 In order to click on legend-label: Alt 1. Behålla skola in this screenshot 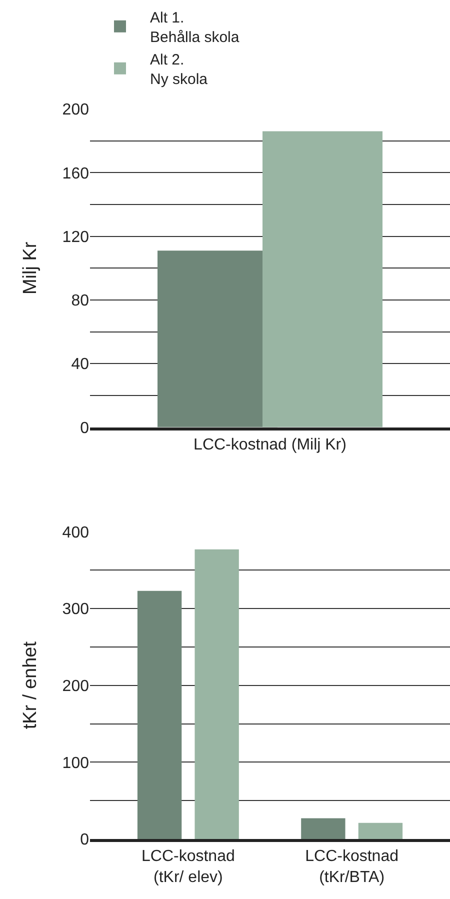, I will do `click(195, 28)`.